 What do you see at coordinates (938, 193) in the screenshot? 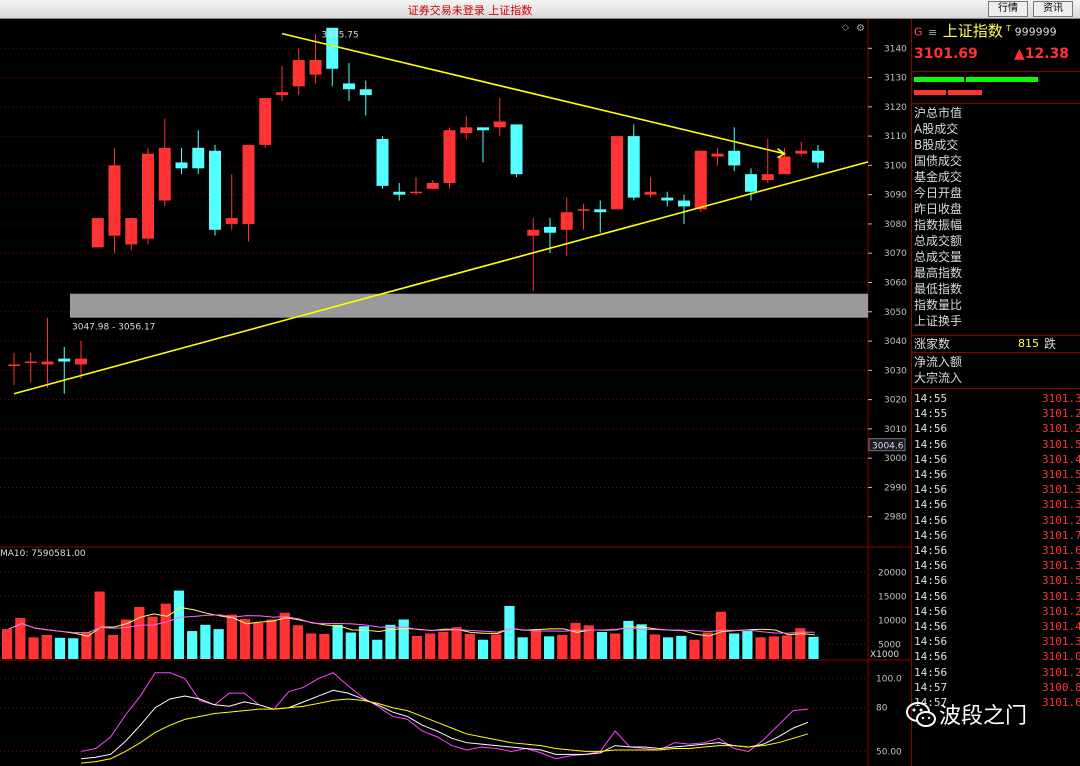
I see `quote-field-label: 今日开盘` at bounding box center [938, 193].